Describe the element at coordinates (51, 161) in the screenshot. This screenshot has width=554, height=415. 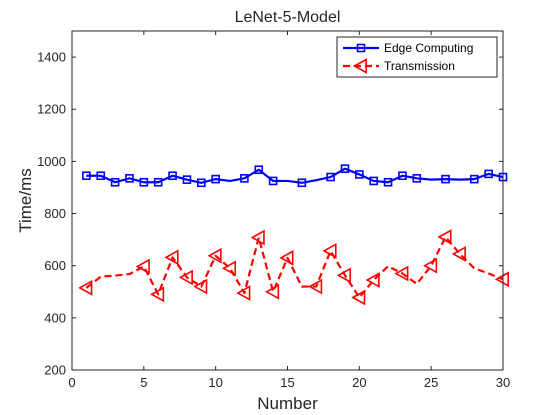
I see `y-tick-label: 1000` at that location.